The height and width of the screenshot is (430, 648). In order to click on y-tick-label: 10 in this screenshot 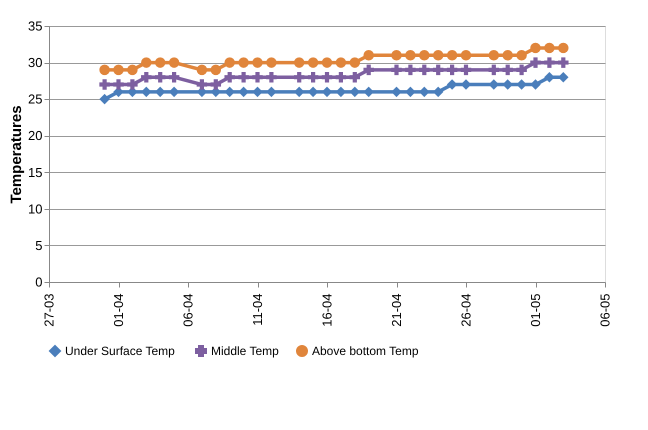, I will do `click(35, 208)`.